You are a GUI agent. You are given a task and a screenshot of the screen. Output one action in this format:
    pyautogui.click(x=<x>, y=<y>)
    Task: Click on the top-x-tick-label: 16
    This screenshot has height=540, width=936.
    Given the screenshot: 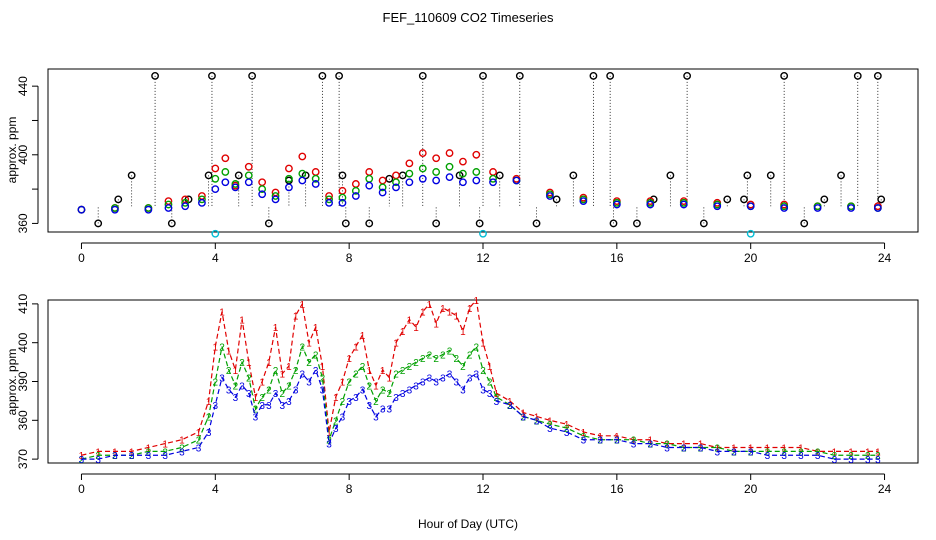 What is the action you would take?
    pyautogui.click(x=617, y=258)
    